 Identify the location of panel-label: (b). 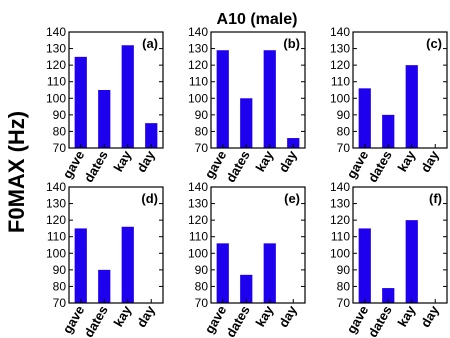
(291, 43).